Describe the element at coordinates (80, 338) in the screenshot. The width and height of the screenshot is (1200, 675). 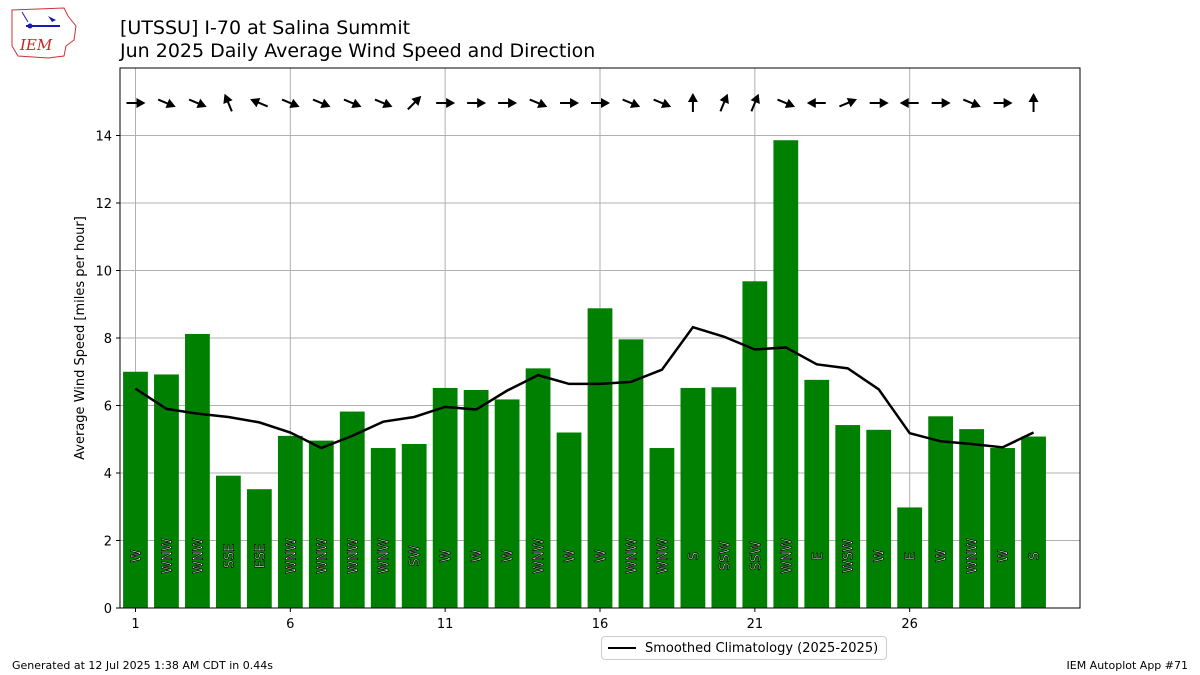
I see `y-axis-label: Average Wind Speed [miles per hour]` at that location.